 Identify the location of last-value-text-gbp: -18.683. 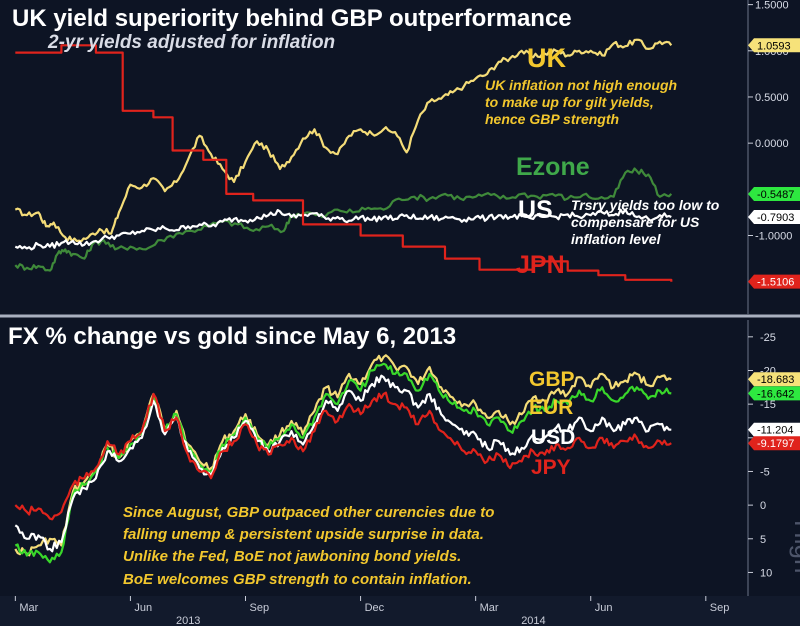
(775, 380).